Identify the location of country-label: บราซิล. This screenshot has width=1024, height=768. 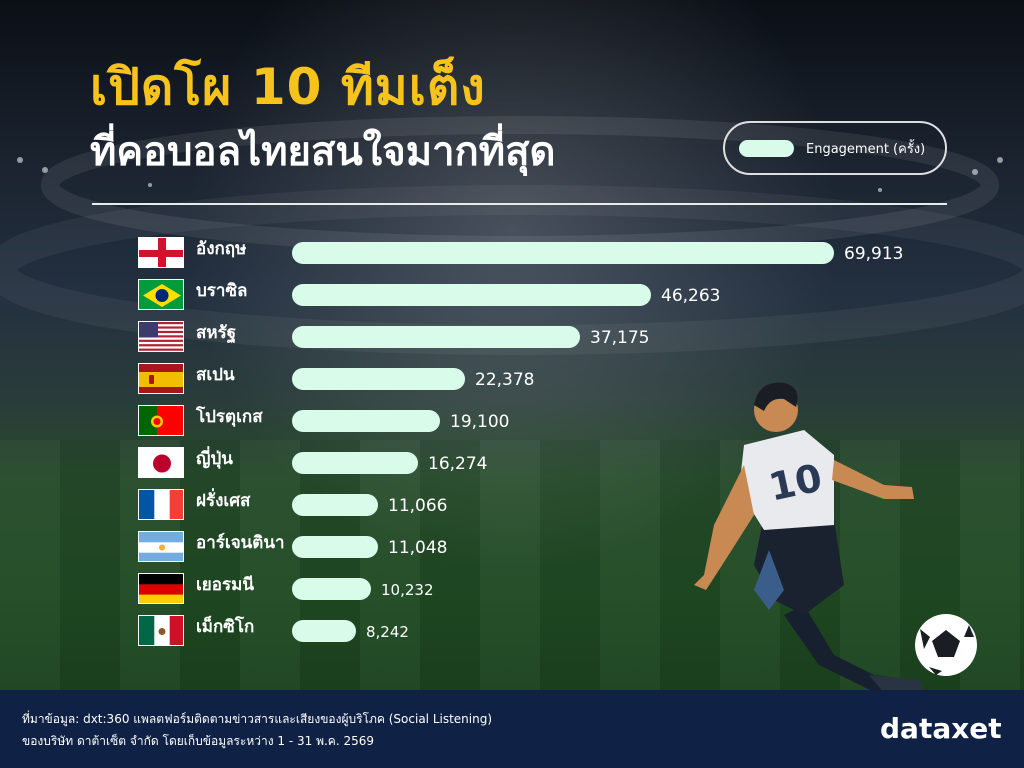
(222, 291).